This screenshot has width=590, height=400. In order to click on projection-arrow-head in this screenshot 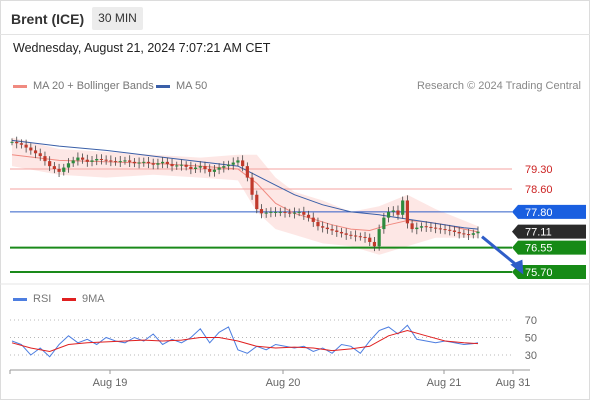, I will do `click(517, 267)`.